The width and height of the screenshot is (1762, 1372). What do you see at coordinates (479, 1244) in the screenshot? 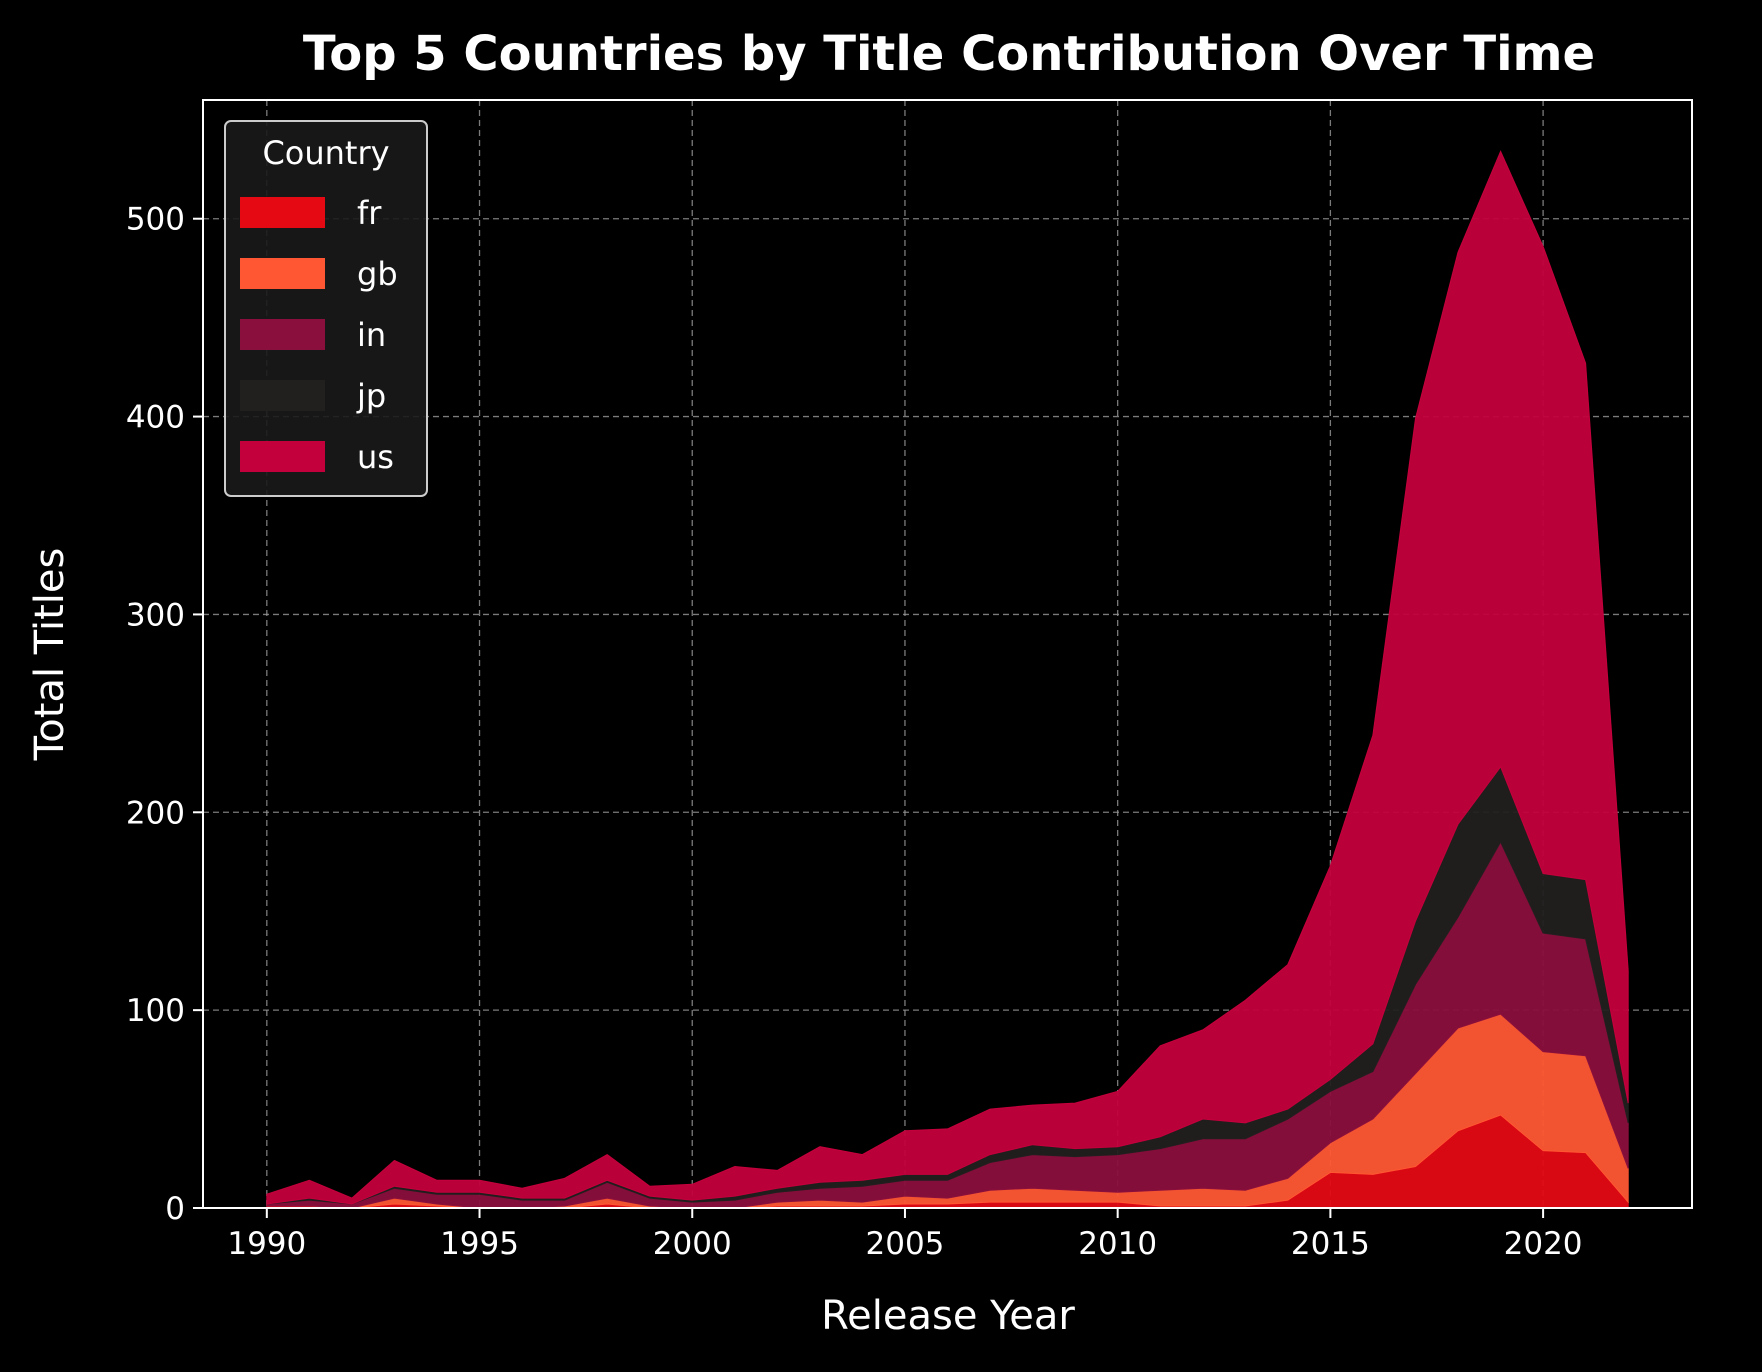
I see `x-tick-label: 1995` at bounding box center [479, 1244].